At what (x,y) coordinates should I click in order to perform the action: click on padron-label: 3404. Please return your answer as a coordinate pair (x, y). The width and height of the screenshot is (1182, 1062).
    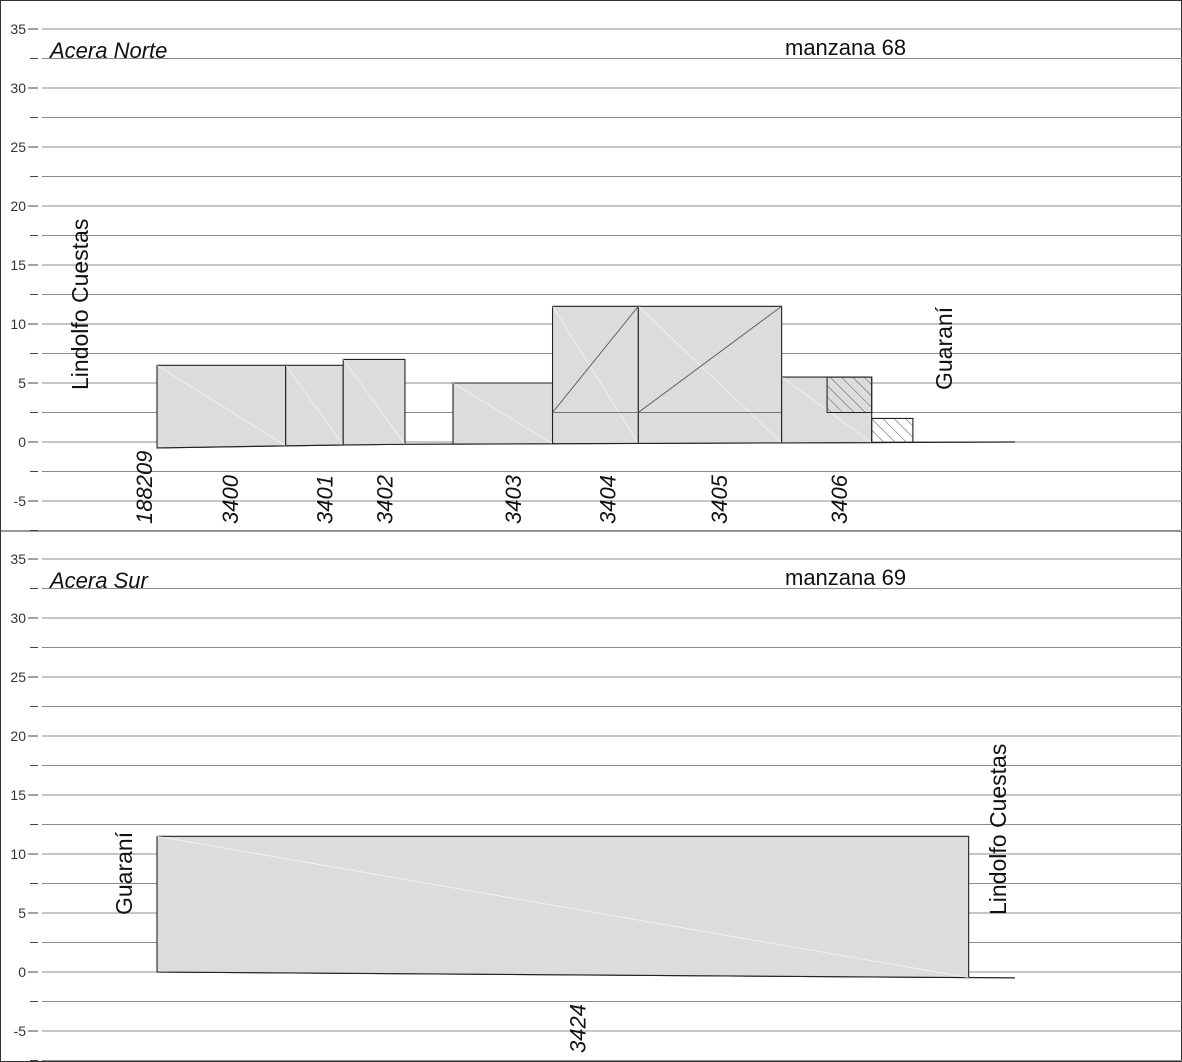
    Looking at the image, I should click on (607, 499).